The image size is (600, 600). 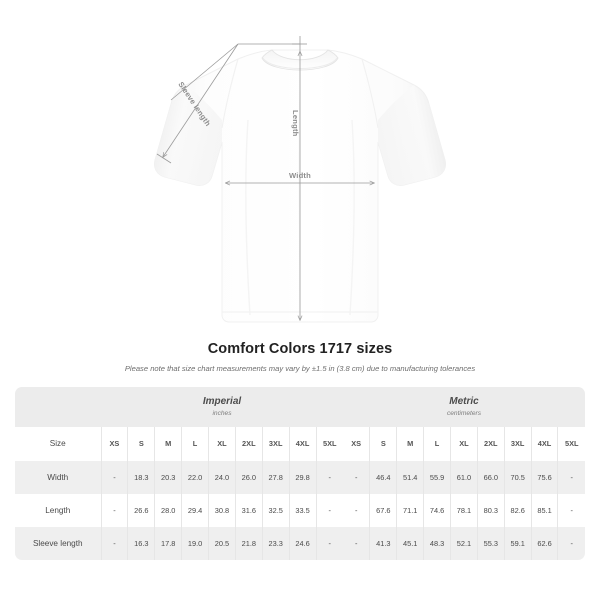 I want to click on cell-sleeve-length-metric-2xl-value: 55.3, so click(x=490, y=543).